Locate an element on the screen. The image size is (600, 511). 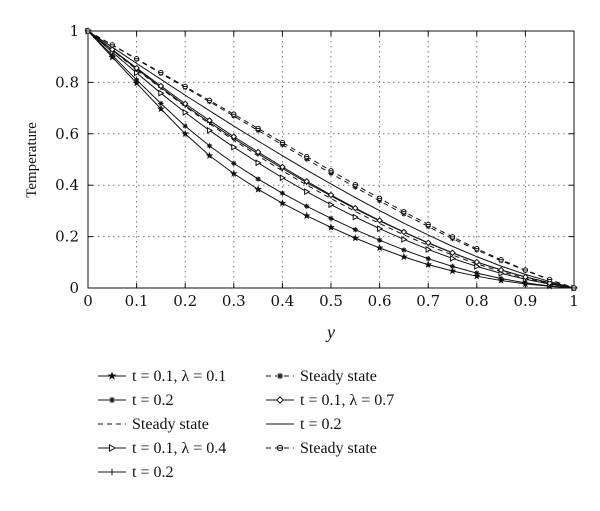
legend-item: t = 0.1, λ = 0.7 is located at coordinates (330, 400).